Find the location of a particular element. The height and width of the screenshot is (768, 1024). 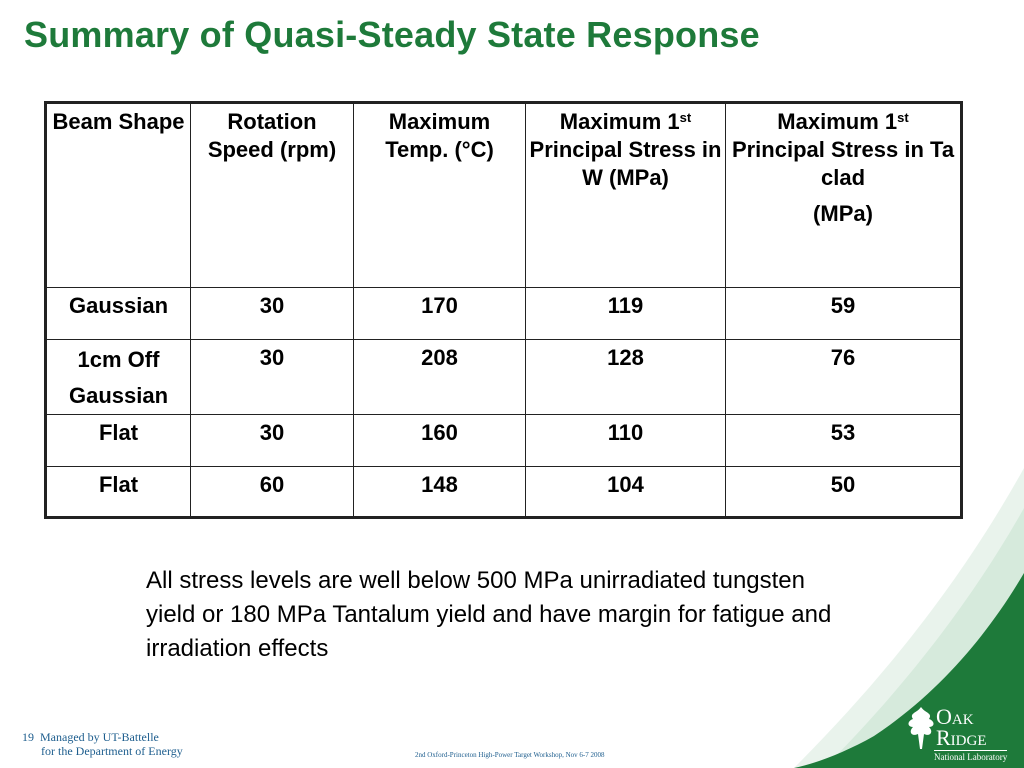

oak-ridge-logo-text: Oak Ridge is located at coordinates (961, 727).